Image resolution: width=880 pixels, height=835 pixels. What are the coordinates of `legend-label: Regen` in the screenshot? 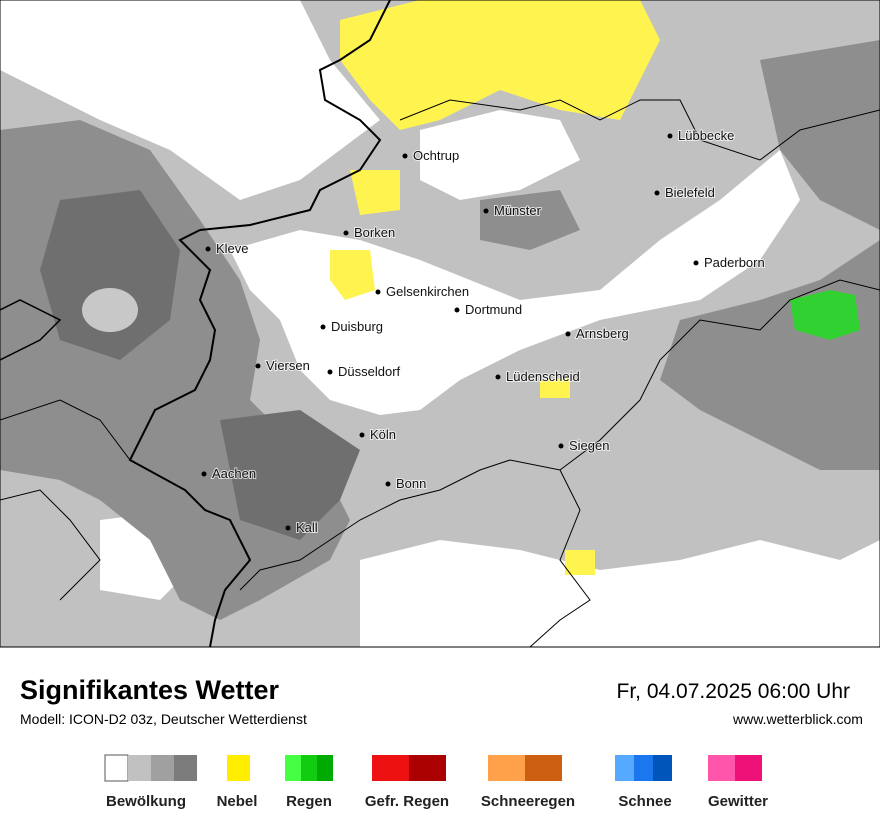 It's located at (309, 801).